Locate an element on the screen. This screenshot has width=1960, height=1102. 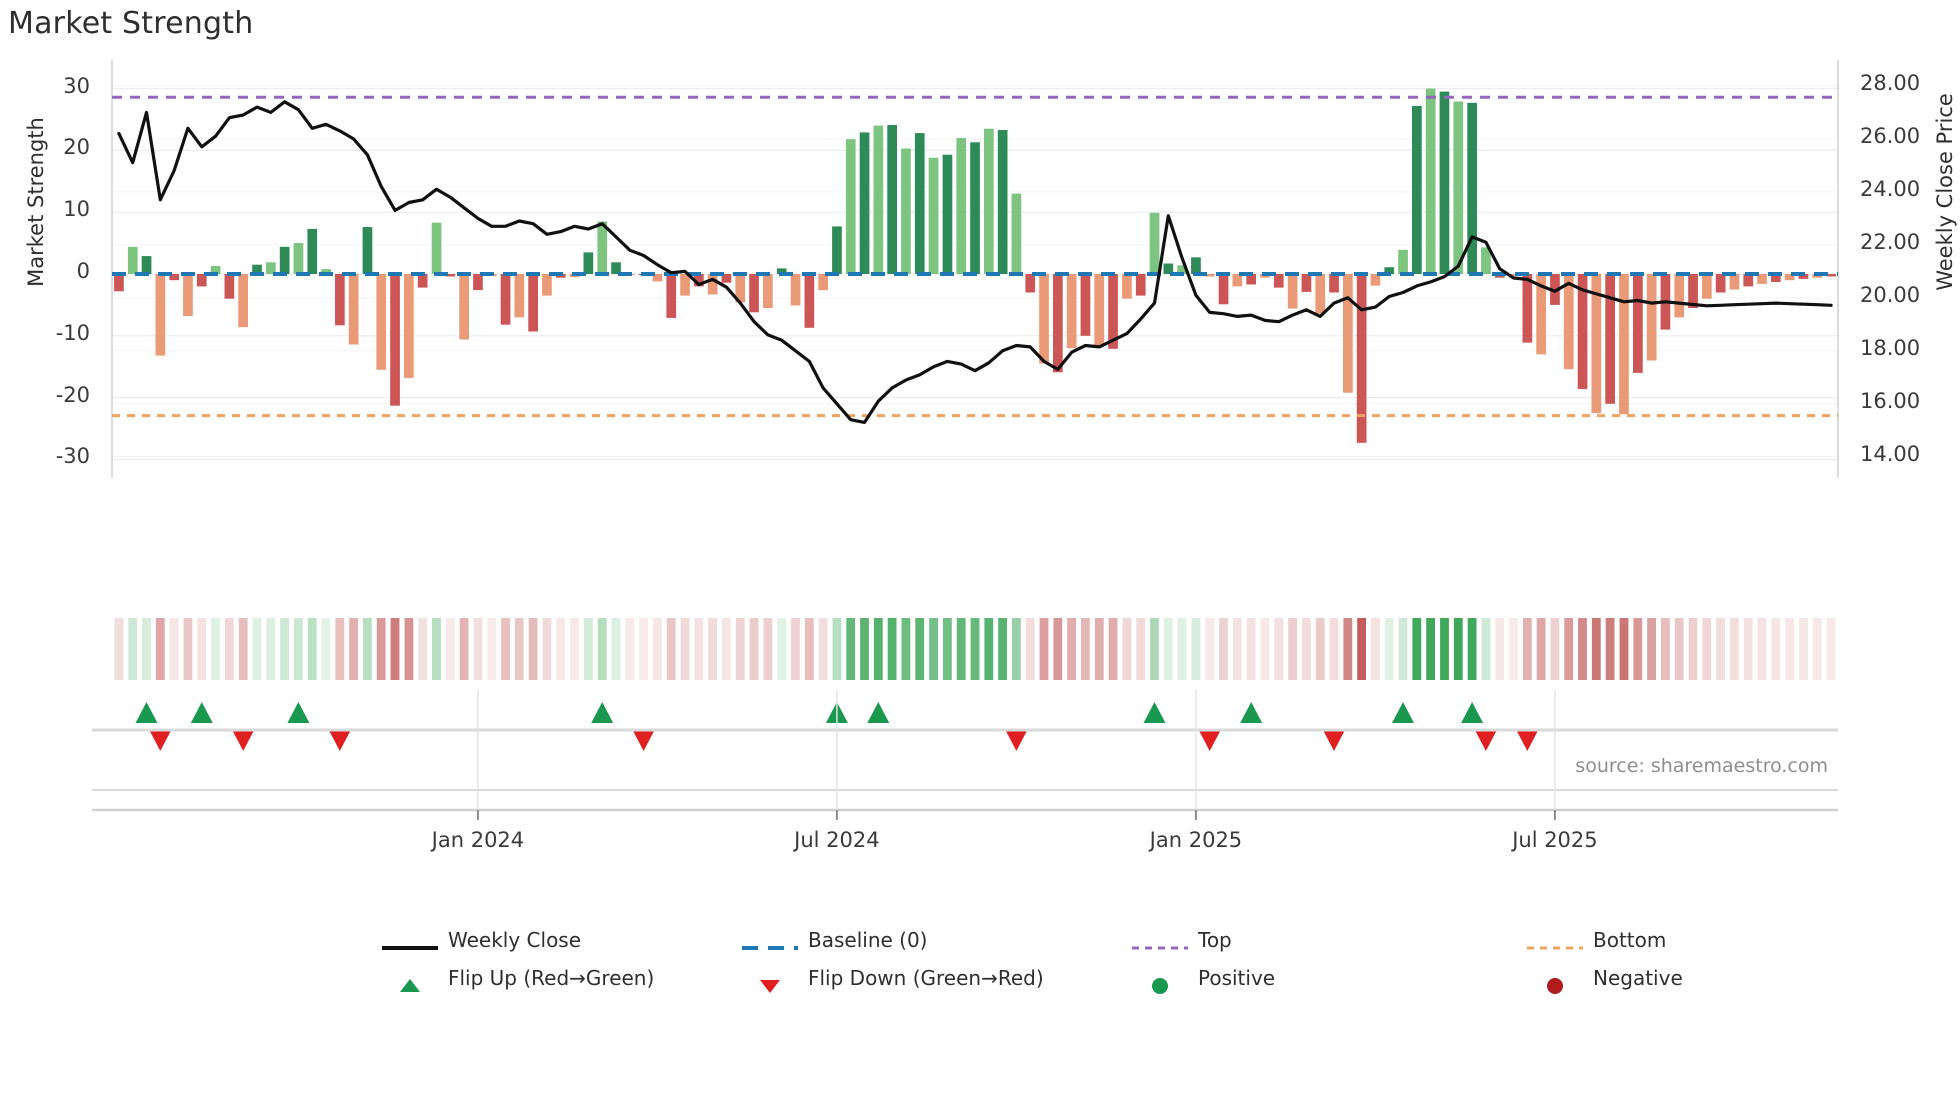
line-dashed-icon is located at coordinates (770, 948).